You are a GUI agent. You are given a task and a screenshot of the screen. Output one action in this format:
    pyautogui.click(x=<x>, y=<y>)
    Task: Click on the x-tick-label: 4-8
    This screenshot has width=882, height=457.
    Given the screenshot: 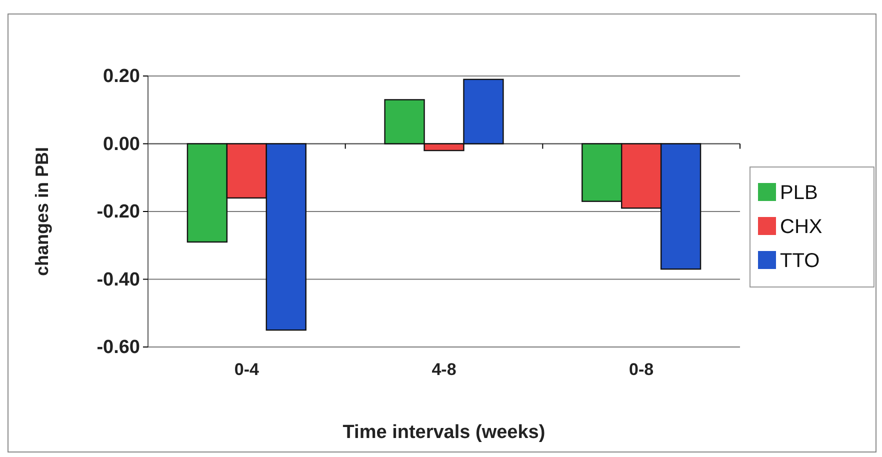 What is the action you would take?
    pyautogui.click(x=444, y=369)
    